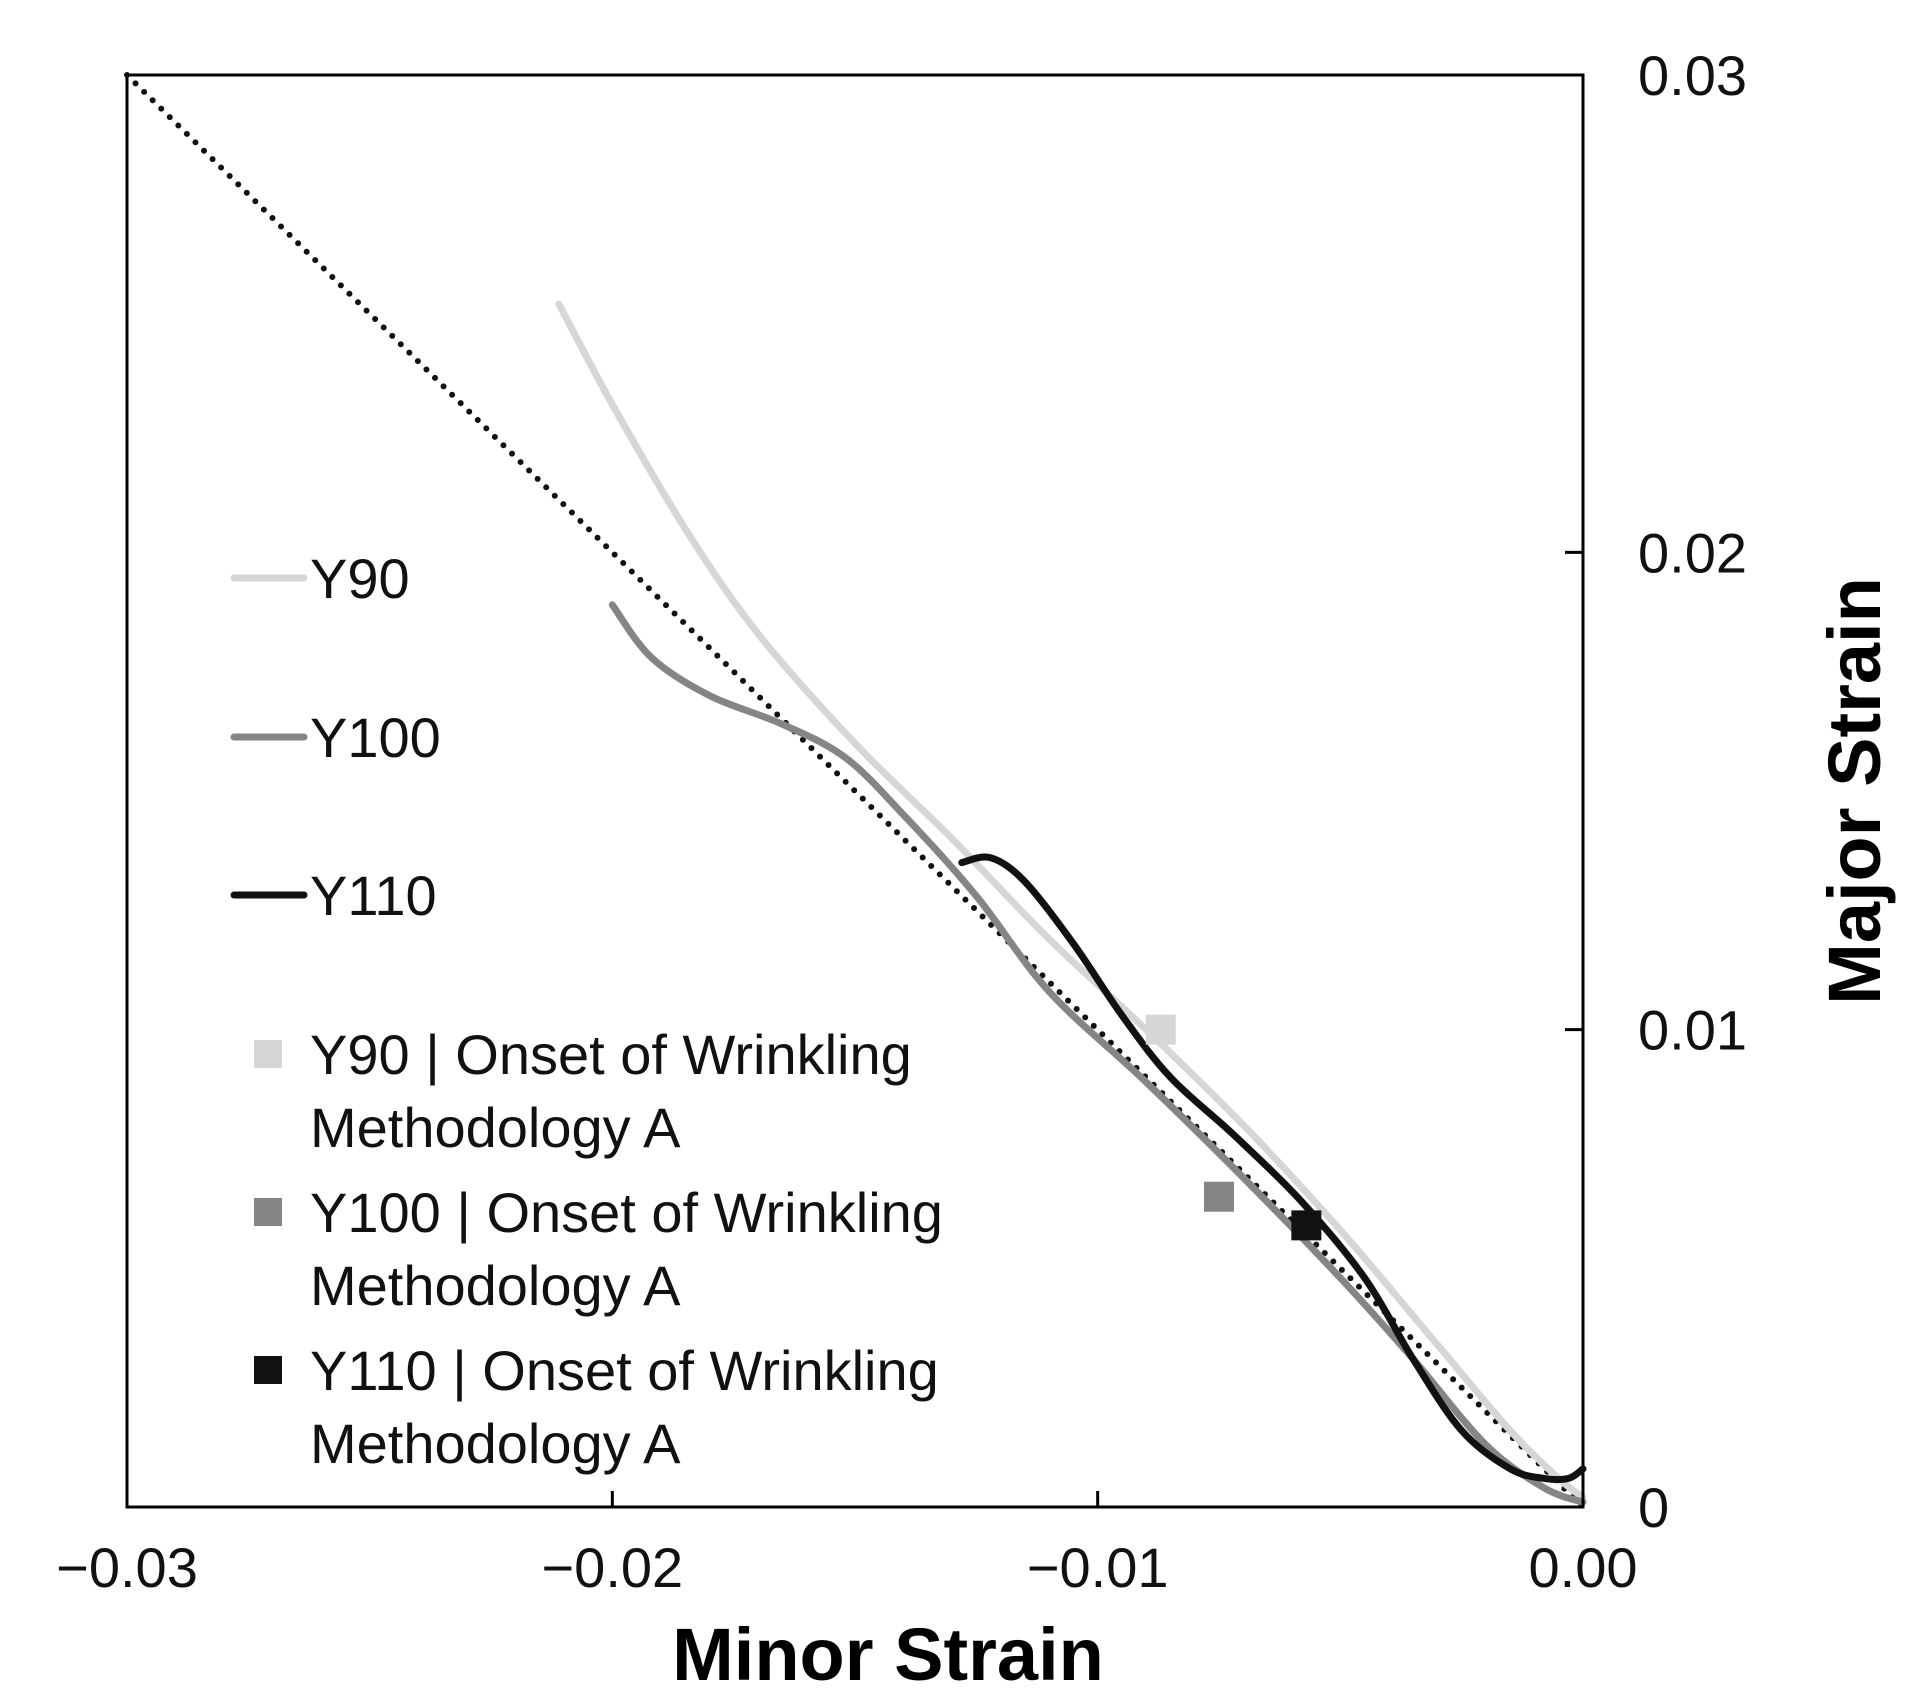  What do you see at coordinates (1160, 1029) in the screenshot?
I see `onset-marker-y90` at bounding box center [1160, 1029].